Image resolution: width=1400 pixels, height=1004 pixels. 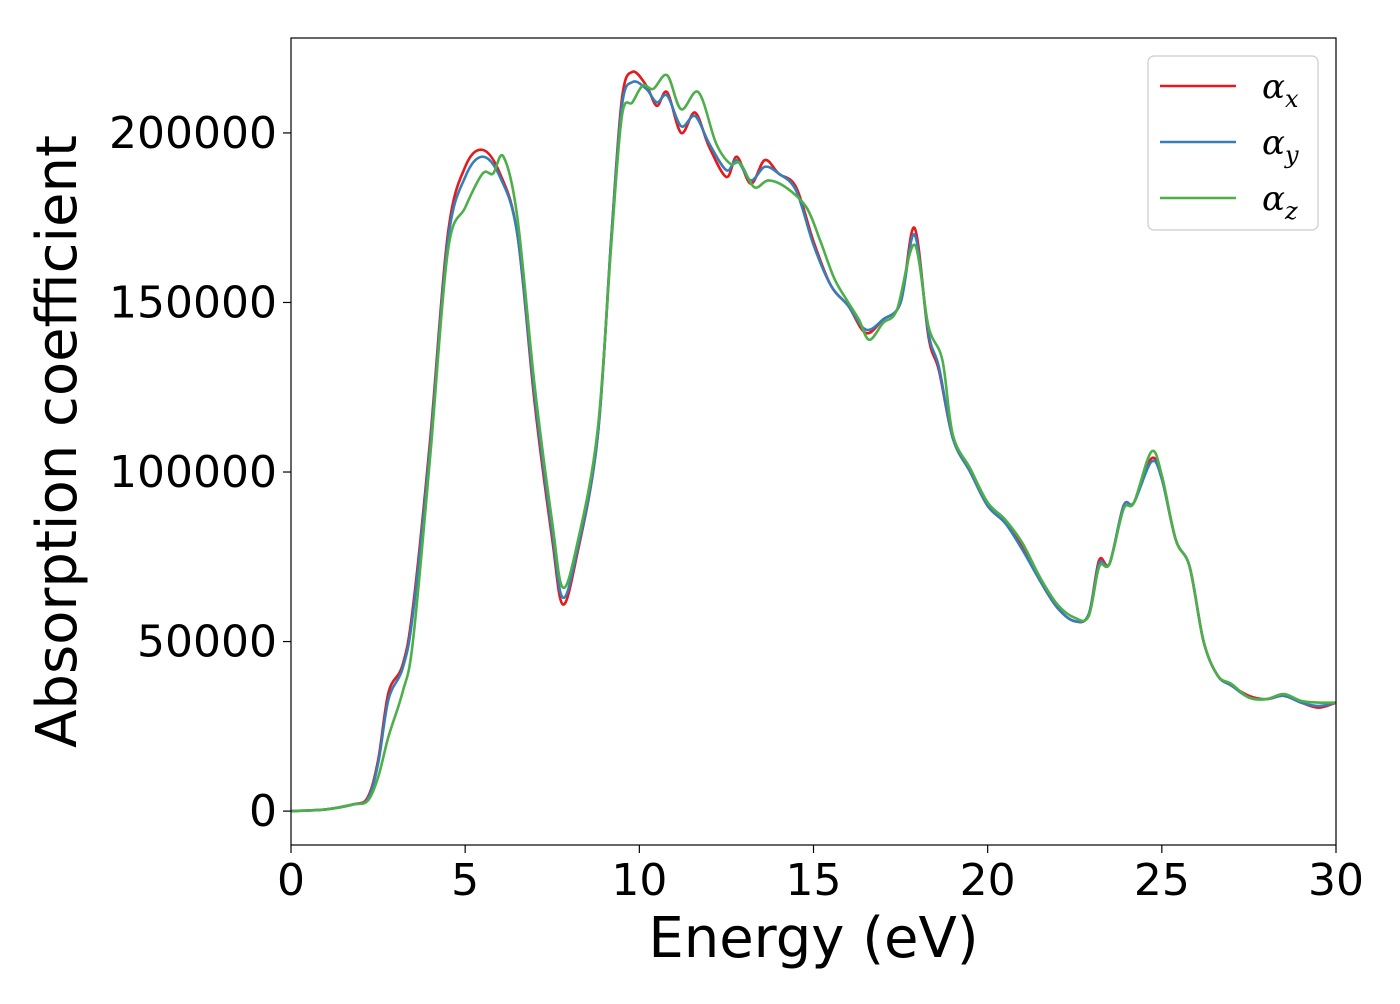 What do you see at coordinates (1280, 90) in the screenshot?
I see `legend-label-x: αx` at bounding box center [1280, 90].